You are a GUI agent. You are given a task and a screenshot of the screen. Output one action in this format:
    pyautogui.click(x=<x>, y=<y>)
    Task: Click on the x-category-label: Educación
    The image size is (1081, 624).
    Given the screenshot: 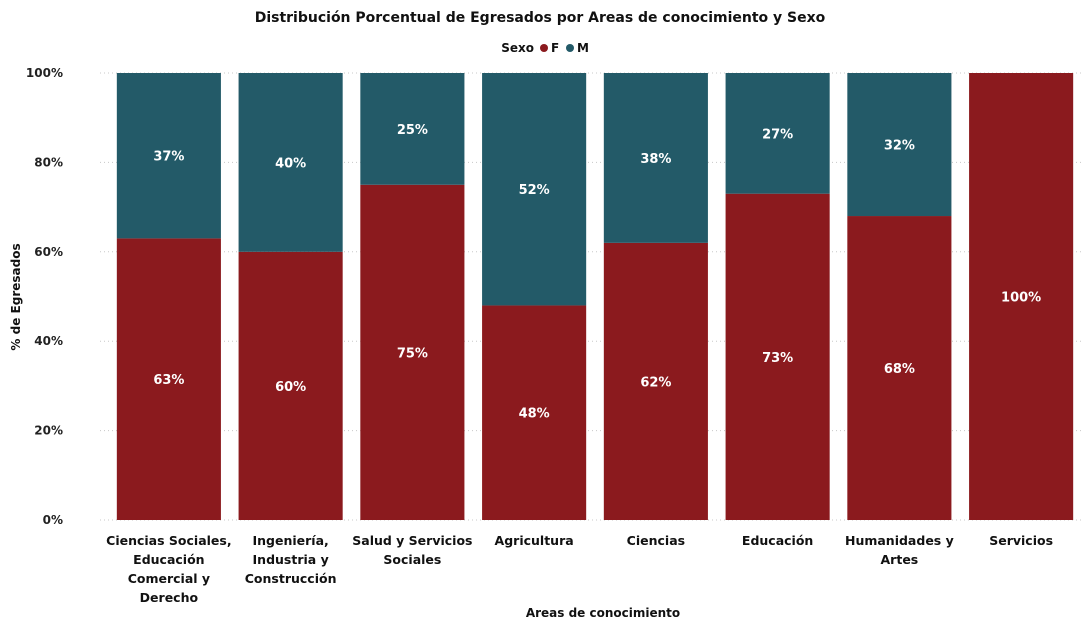 What is the action you would take?
    pyautogui.click(x=777, y=540)
    